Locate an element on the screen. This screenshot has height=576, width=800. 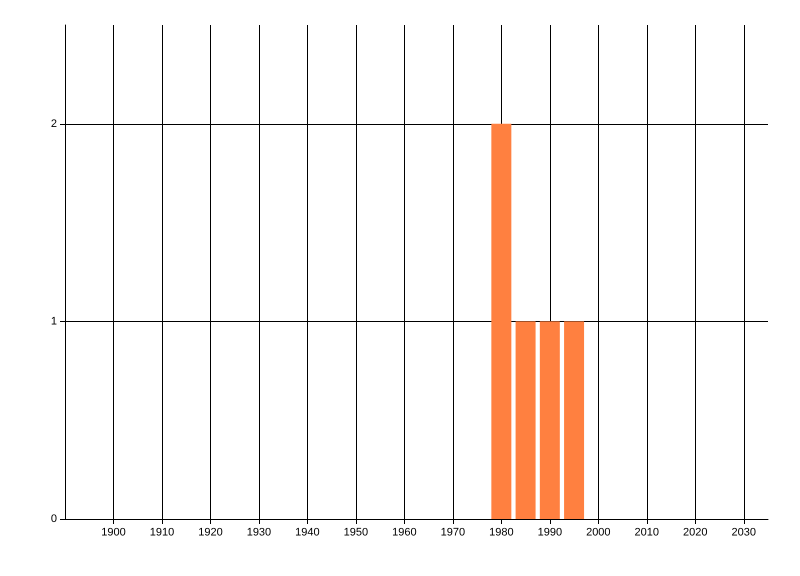
x-tick-label: 1970 is located at coordinates (453, 532).